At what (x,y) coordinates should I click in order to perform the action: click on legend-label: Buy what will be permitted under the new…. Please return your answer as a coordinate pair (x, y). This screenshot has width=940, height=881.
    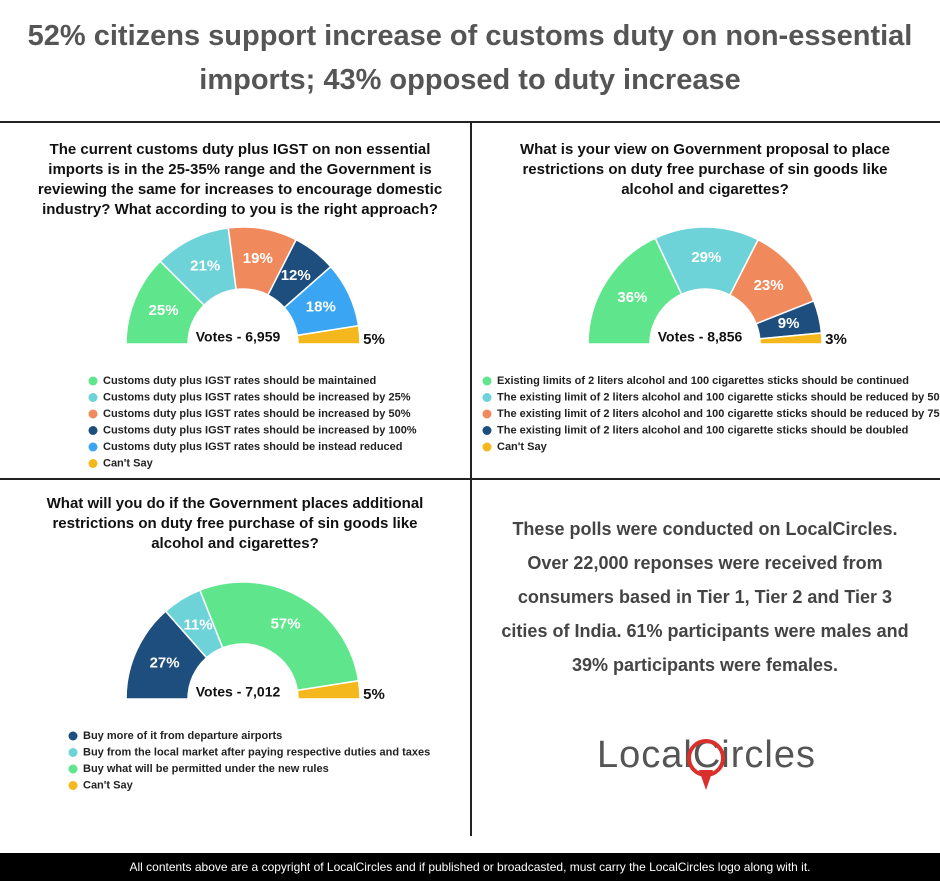
    Looking at the image, I should click on (206, 769).